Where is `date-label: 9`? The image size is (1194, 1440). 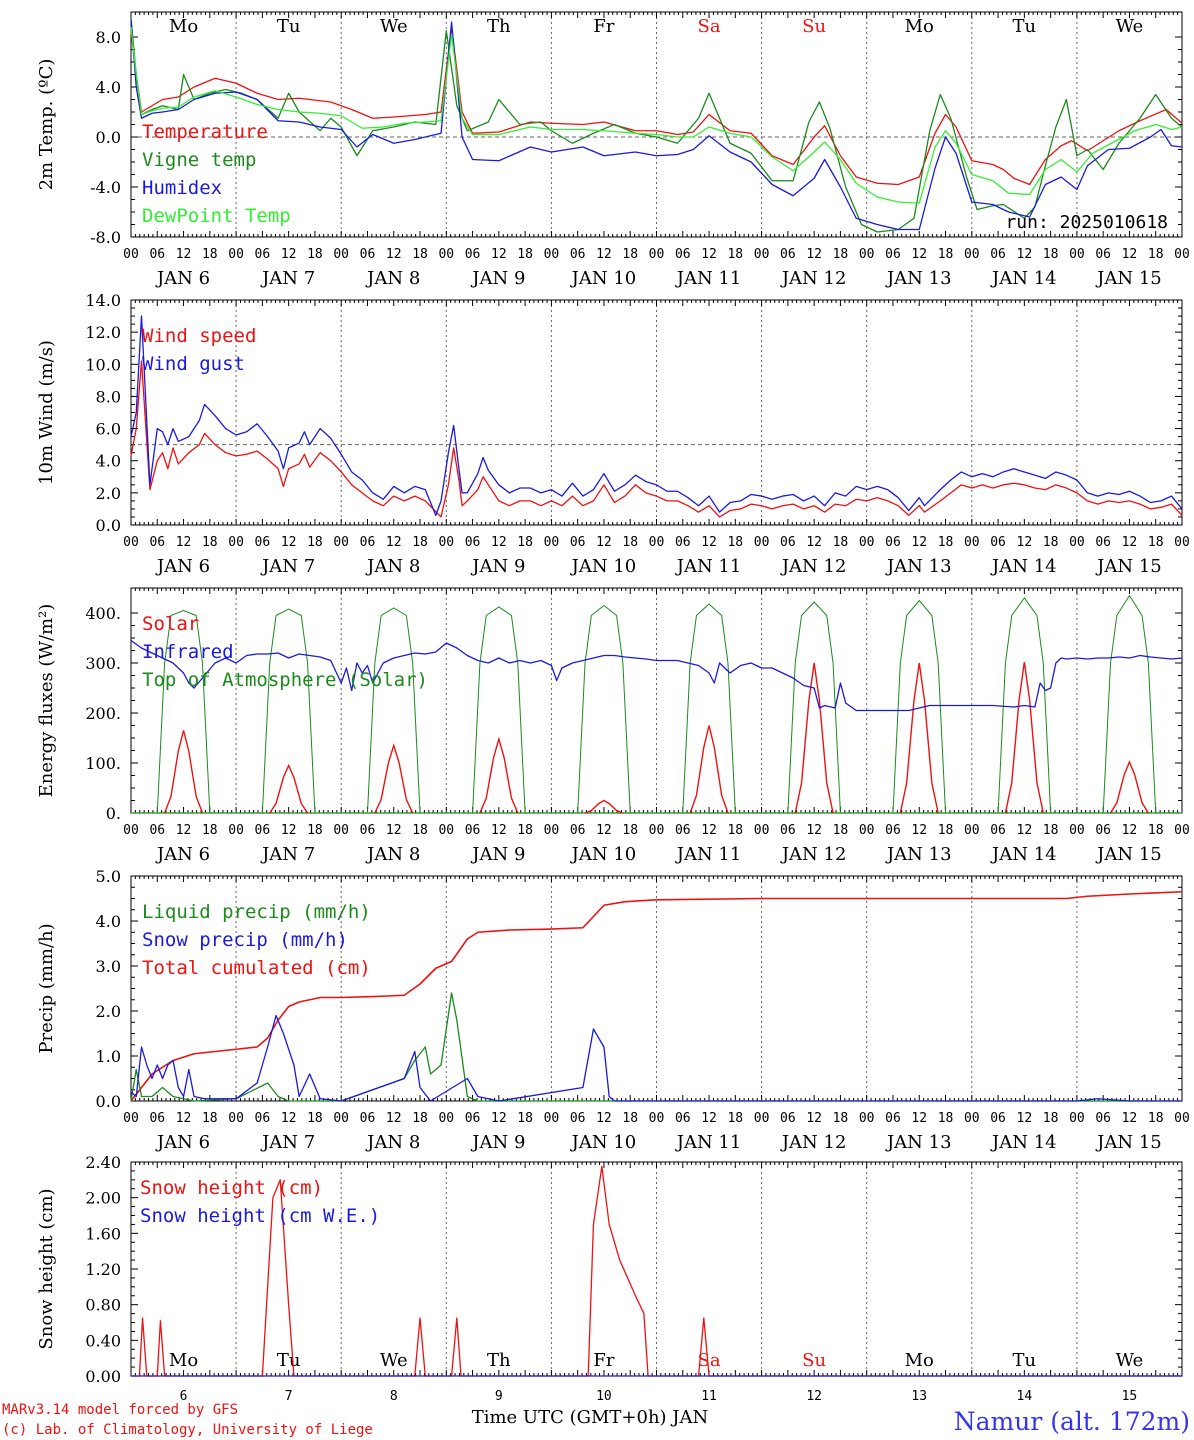
date-label: 9 is located at coordinates (499, 1396).